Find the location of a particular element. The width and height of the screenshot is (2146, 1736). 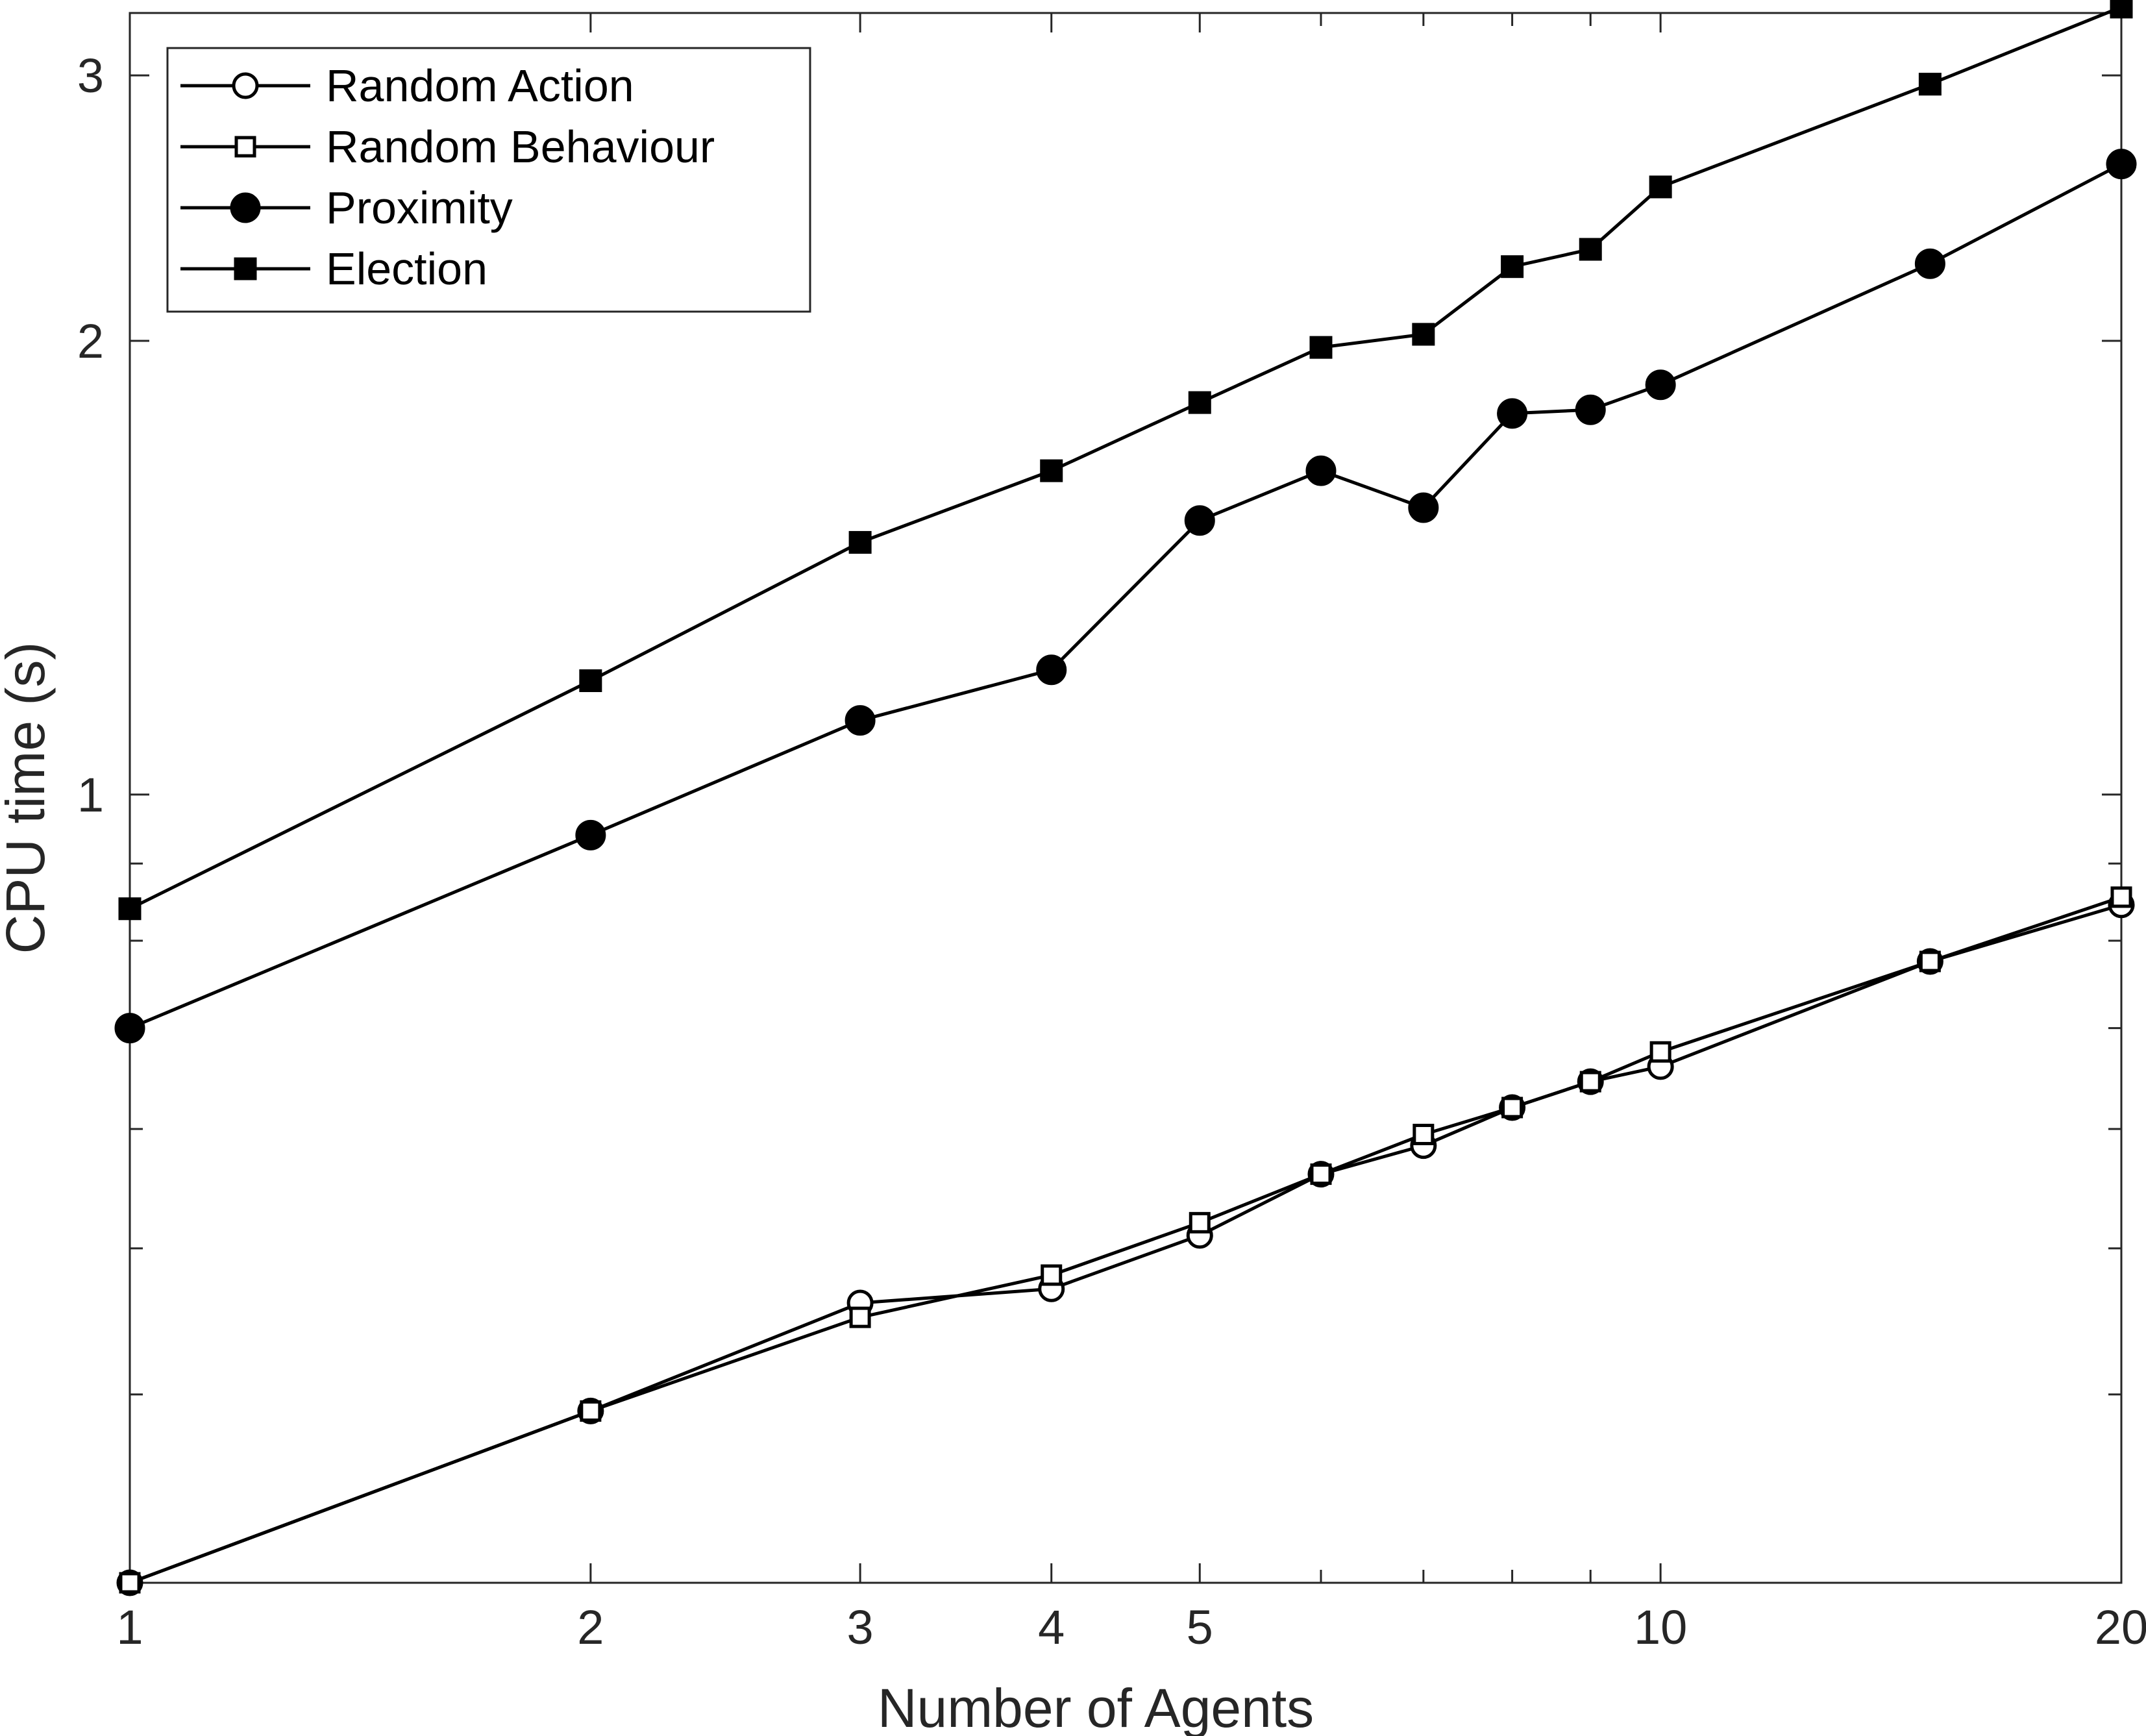

legend-label: Random Behaviour is located at coordinates (520, 146).